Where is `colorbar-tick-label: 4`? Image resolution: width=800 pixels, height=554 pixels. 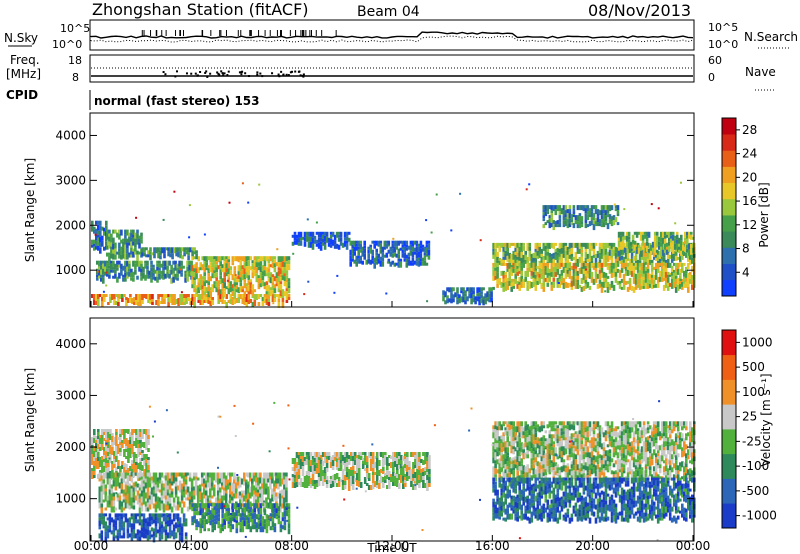
colorbar-tick-label: 4 is located at coordinates (746, 272).